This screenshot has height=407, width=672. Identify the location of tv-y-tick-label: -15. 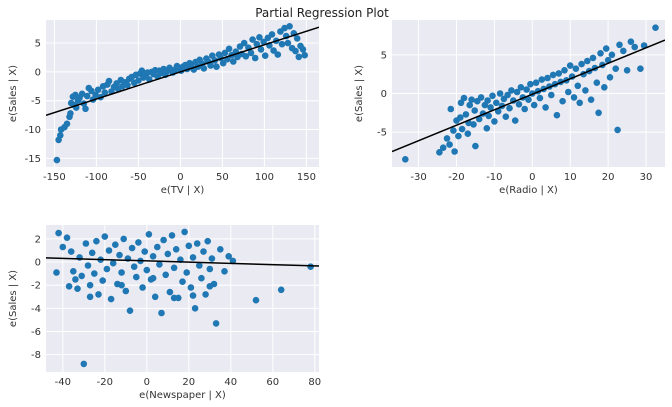
(33, 159).